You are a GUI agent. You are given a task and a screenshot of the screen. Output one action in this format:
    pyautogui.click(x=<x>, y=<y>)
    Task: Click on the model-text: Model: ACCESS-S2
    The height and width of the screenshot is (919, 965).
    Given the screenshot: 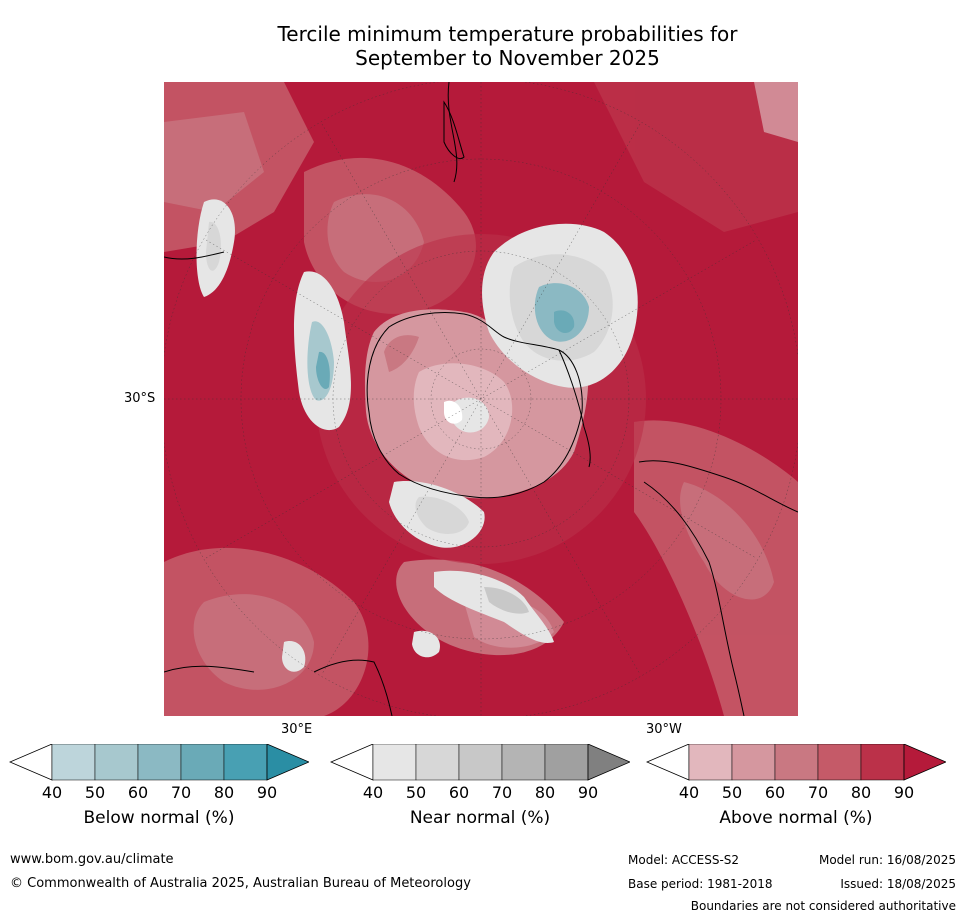 What is the action you would take?
    pyautogui.click(x=684, y=860)
    